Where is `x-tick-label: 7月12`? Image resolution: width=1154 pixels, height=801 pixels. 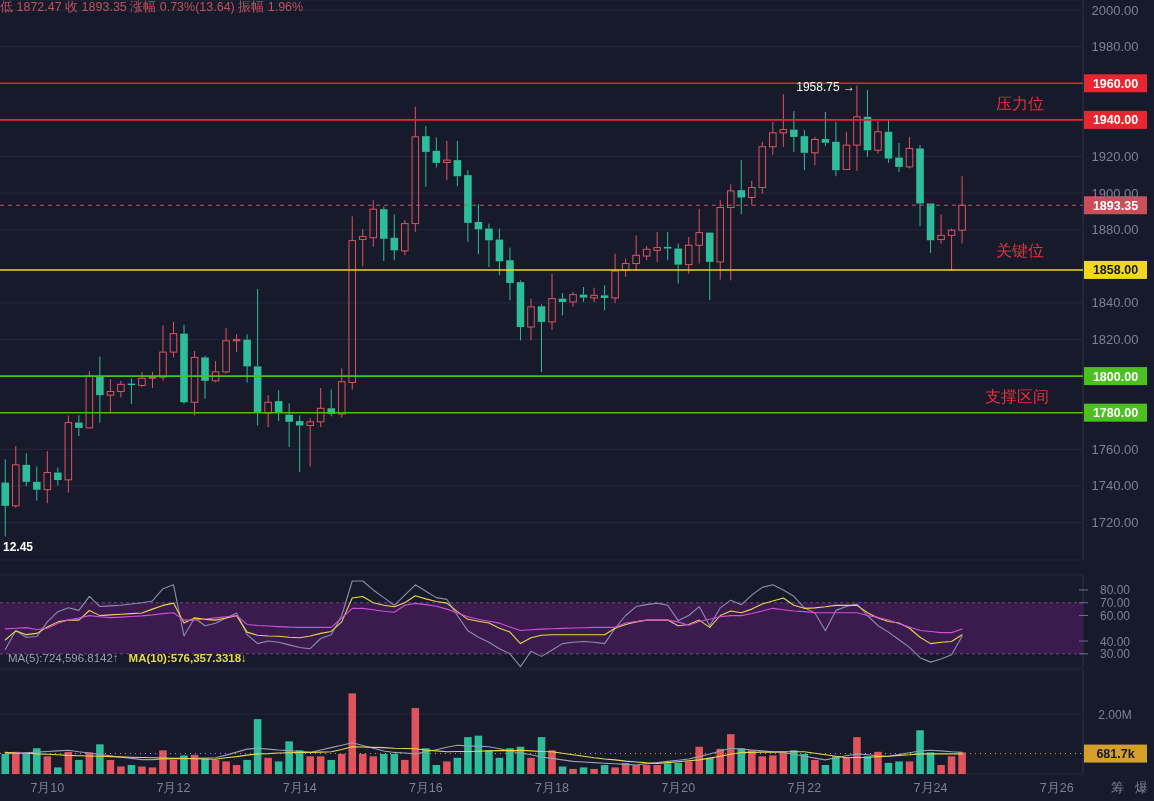 x-tick-label: 7月12 is located at coordinates (173, 788).